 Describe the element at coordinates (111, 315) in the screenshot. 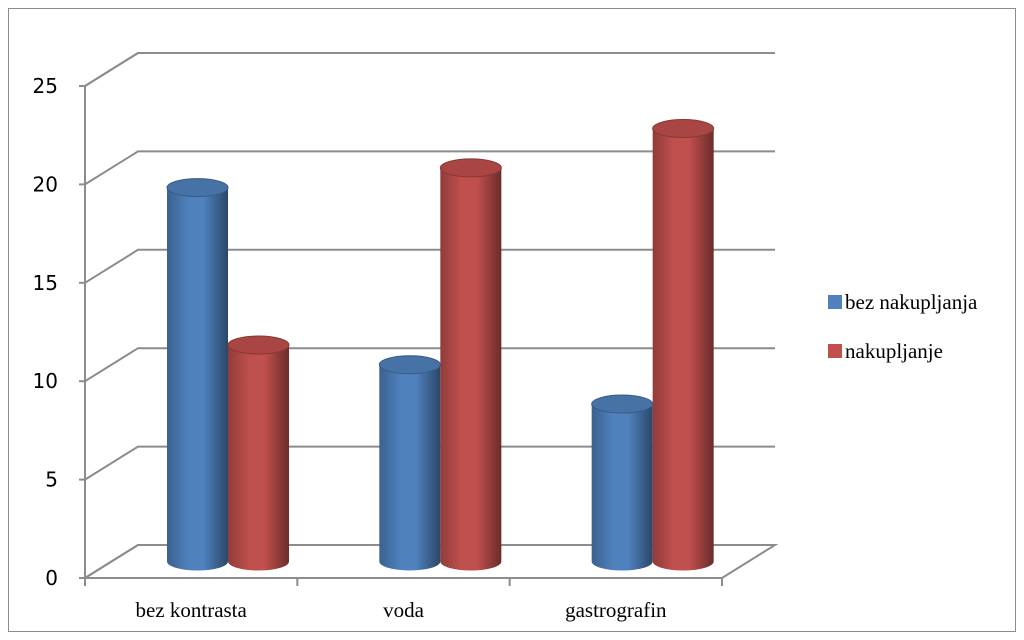

I see `side-wall` at that location.